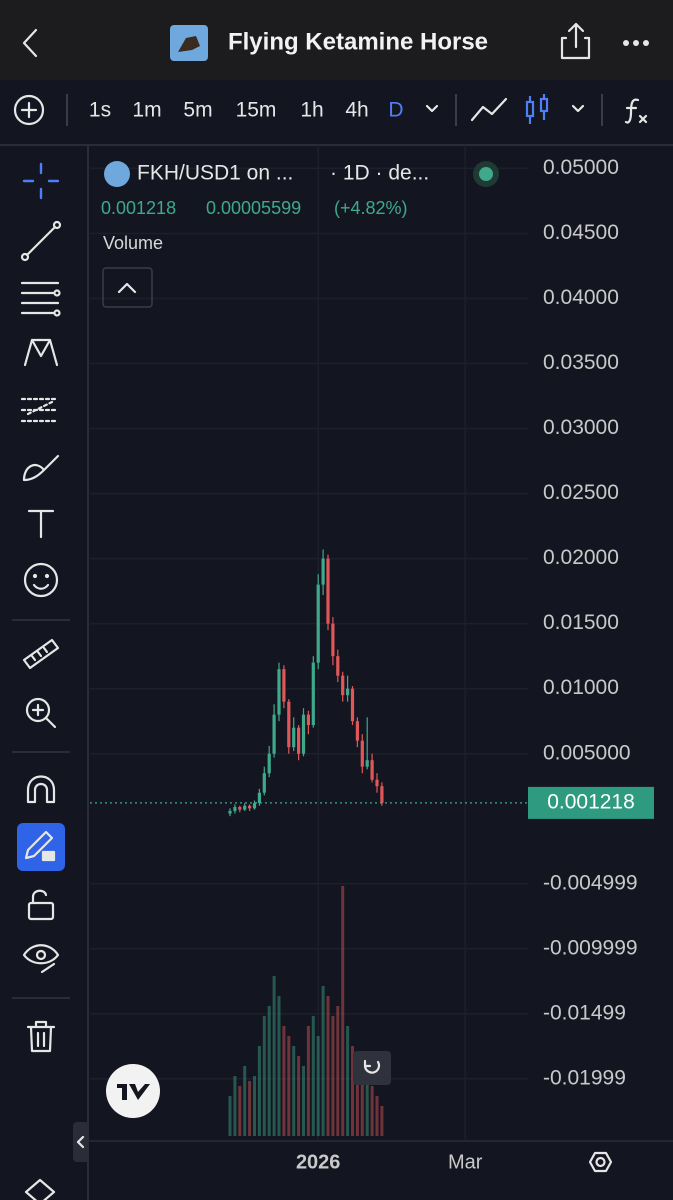 Image resolution: width=673 pixels, height=1200 pixels. What do you see at coordinates (581, 362) in the screenshot?
I see `y-tick-label: 0.03500` at bounding box center [581, 362].